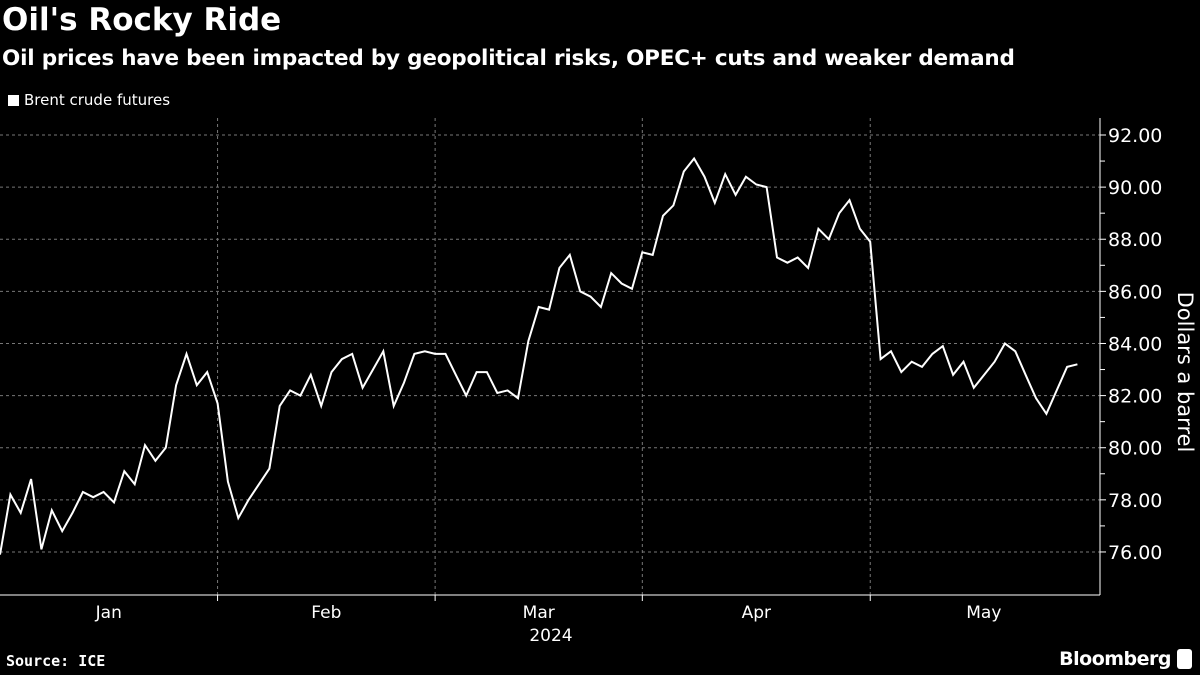 This screenshot has width=1200, height=675. What do you see at coordinates (550, 636) in the screenshot?
I see `year-label: 2024` at bounding box center [550, 636].